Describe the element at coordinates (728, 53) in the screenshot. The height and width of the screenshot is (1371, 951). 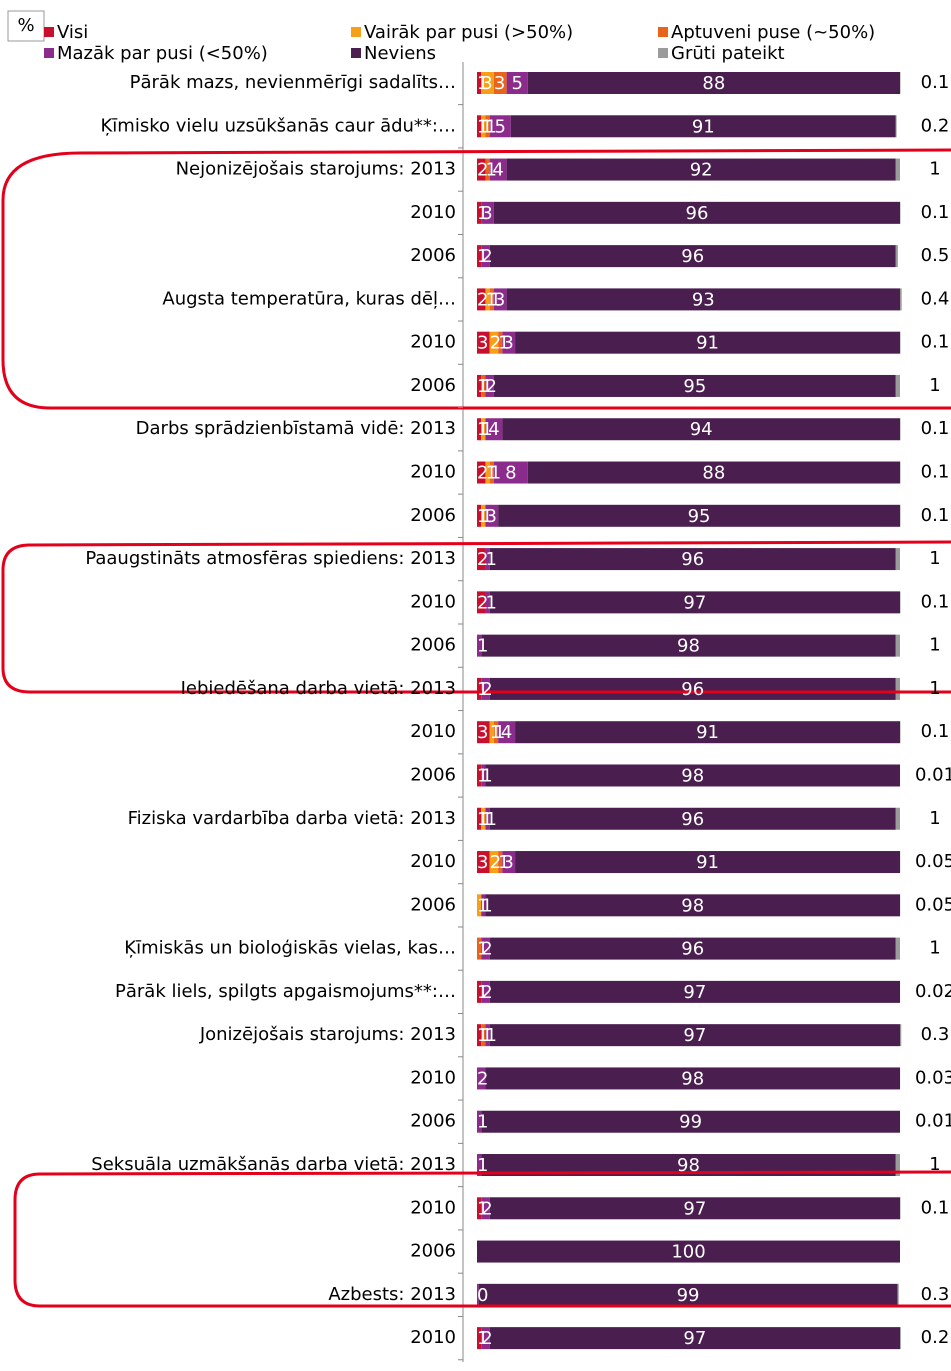
I see `legend-label: Grūti pateikt` at that location.